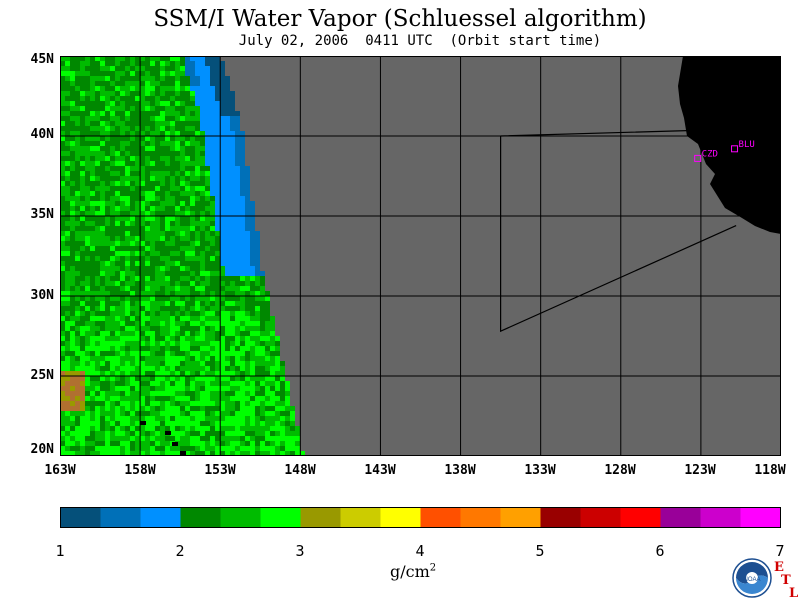 This screenshot has width=800, height=601. Describe the element at coordinates (735, 149) in the screenshot. I see `station-marker-blu` at that location.